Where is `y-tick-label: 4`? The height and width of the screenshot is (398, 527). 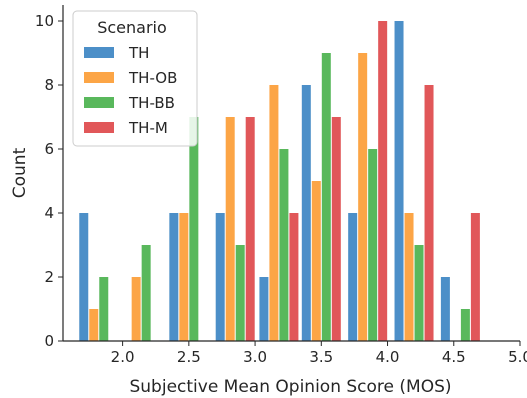
y-tick-label: 4 is located at coordinates (49, 213).